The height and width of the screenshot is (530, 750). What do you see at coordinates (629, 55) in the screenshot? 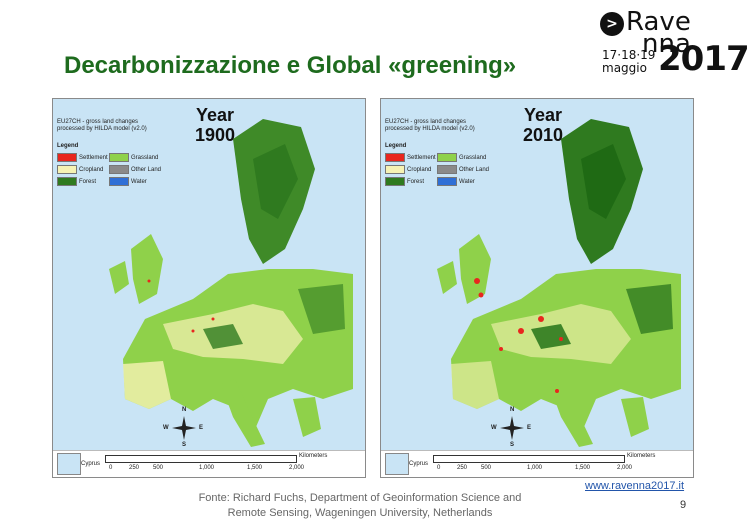
I see `logo-dates: 17·18·19` at bounding box center [629, 55].